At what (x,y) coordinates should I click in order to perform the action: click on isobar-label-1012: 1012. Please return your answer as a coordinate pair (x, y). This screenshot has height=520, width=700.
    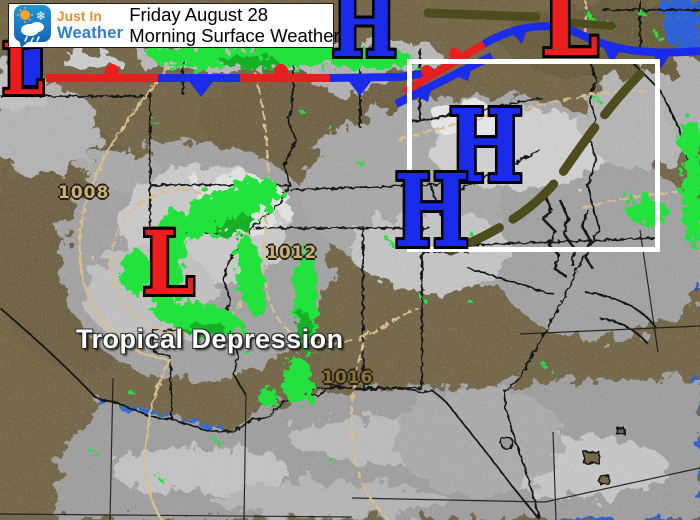
    Looking at the image, I should click on (292, 253).